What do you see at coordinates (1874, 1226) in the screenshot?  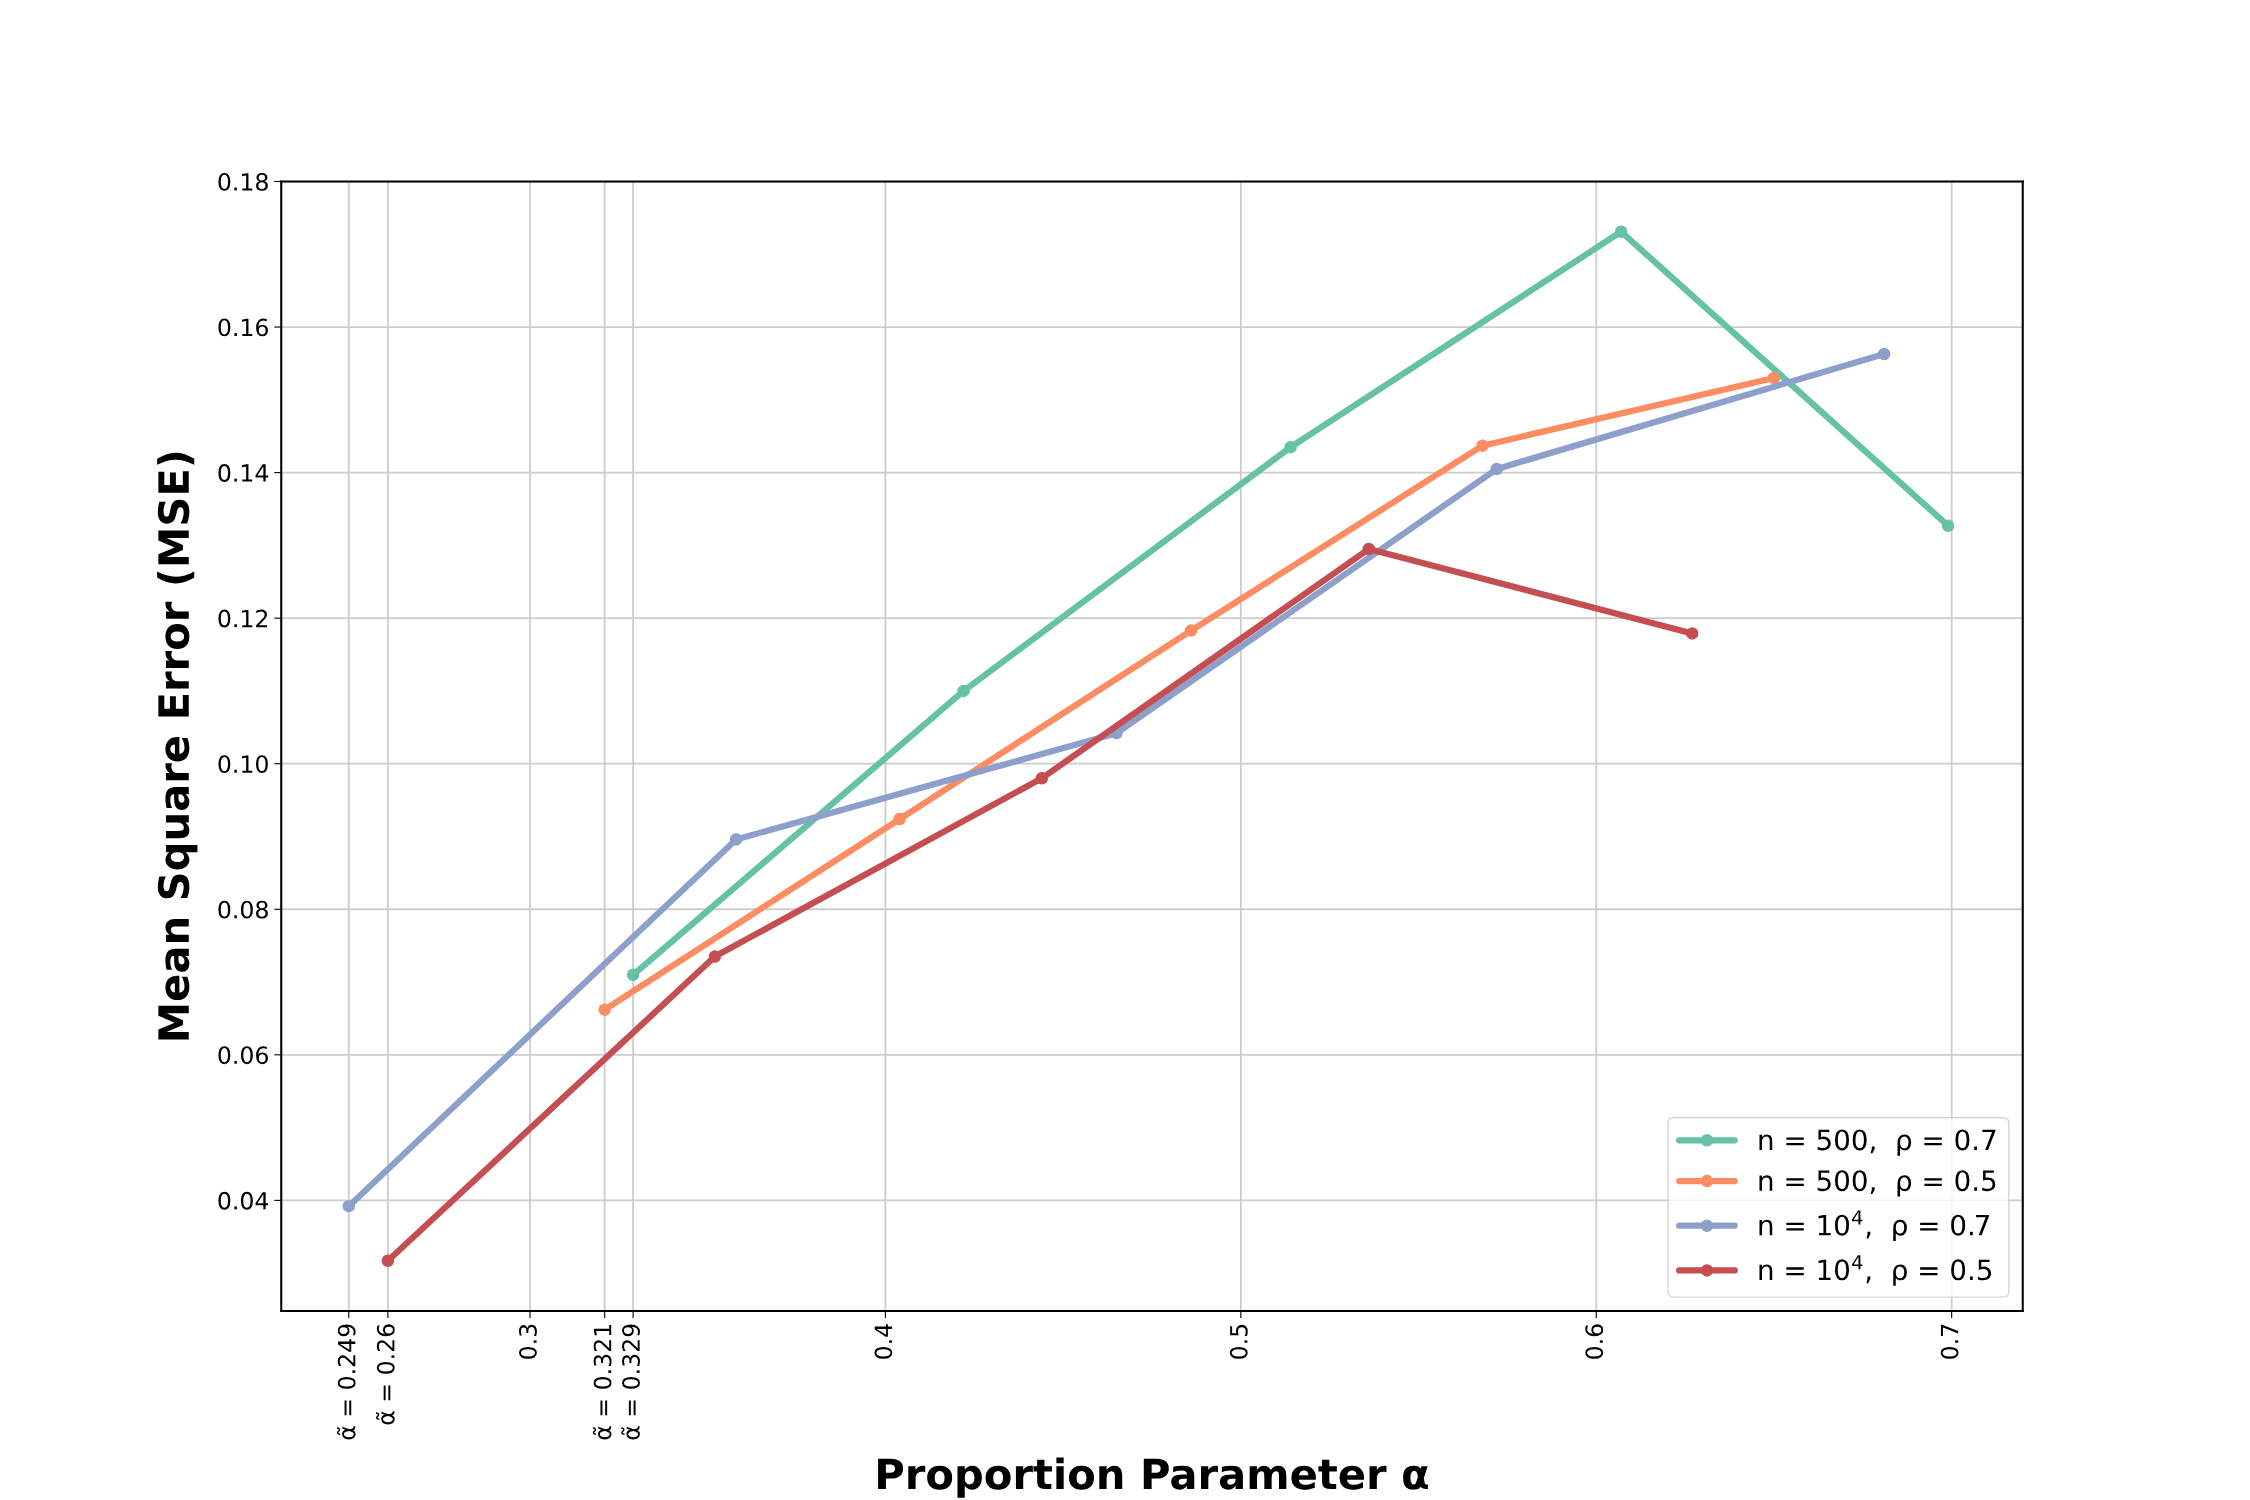 I see `legend-label: n = 10$^{4}$, ρ = 0.7` at bounding box center [1874, 1226].